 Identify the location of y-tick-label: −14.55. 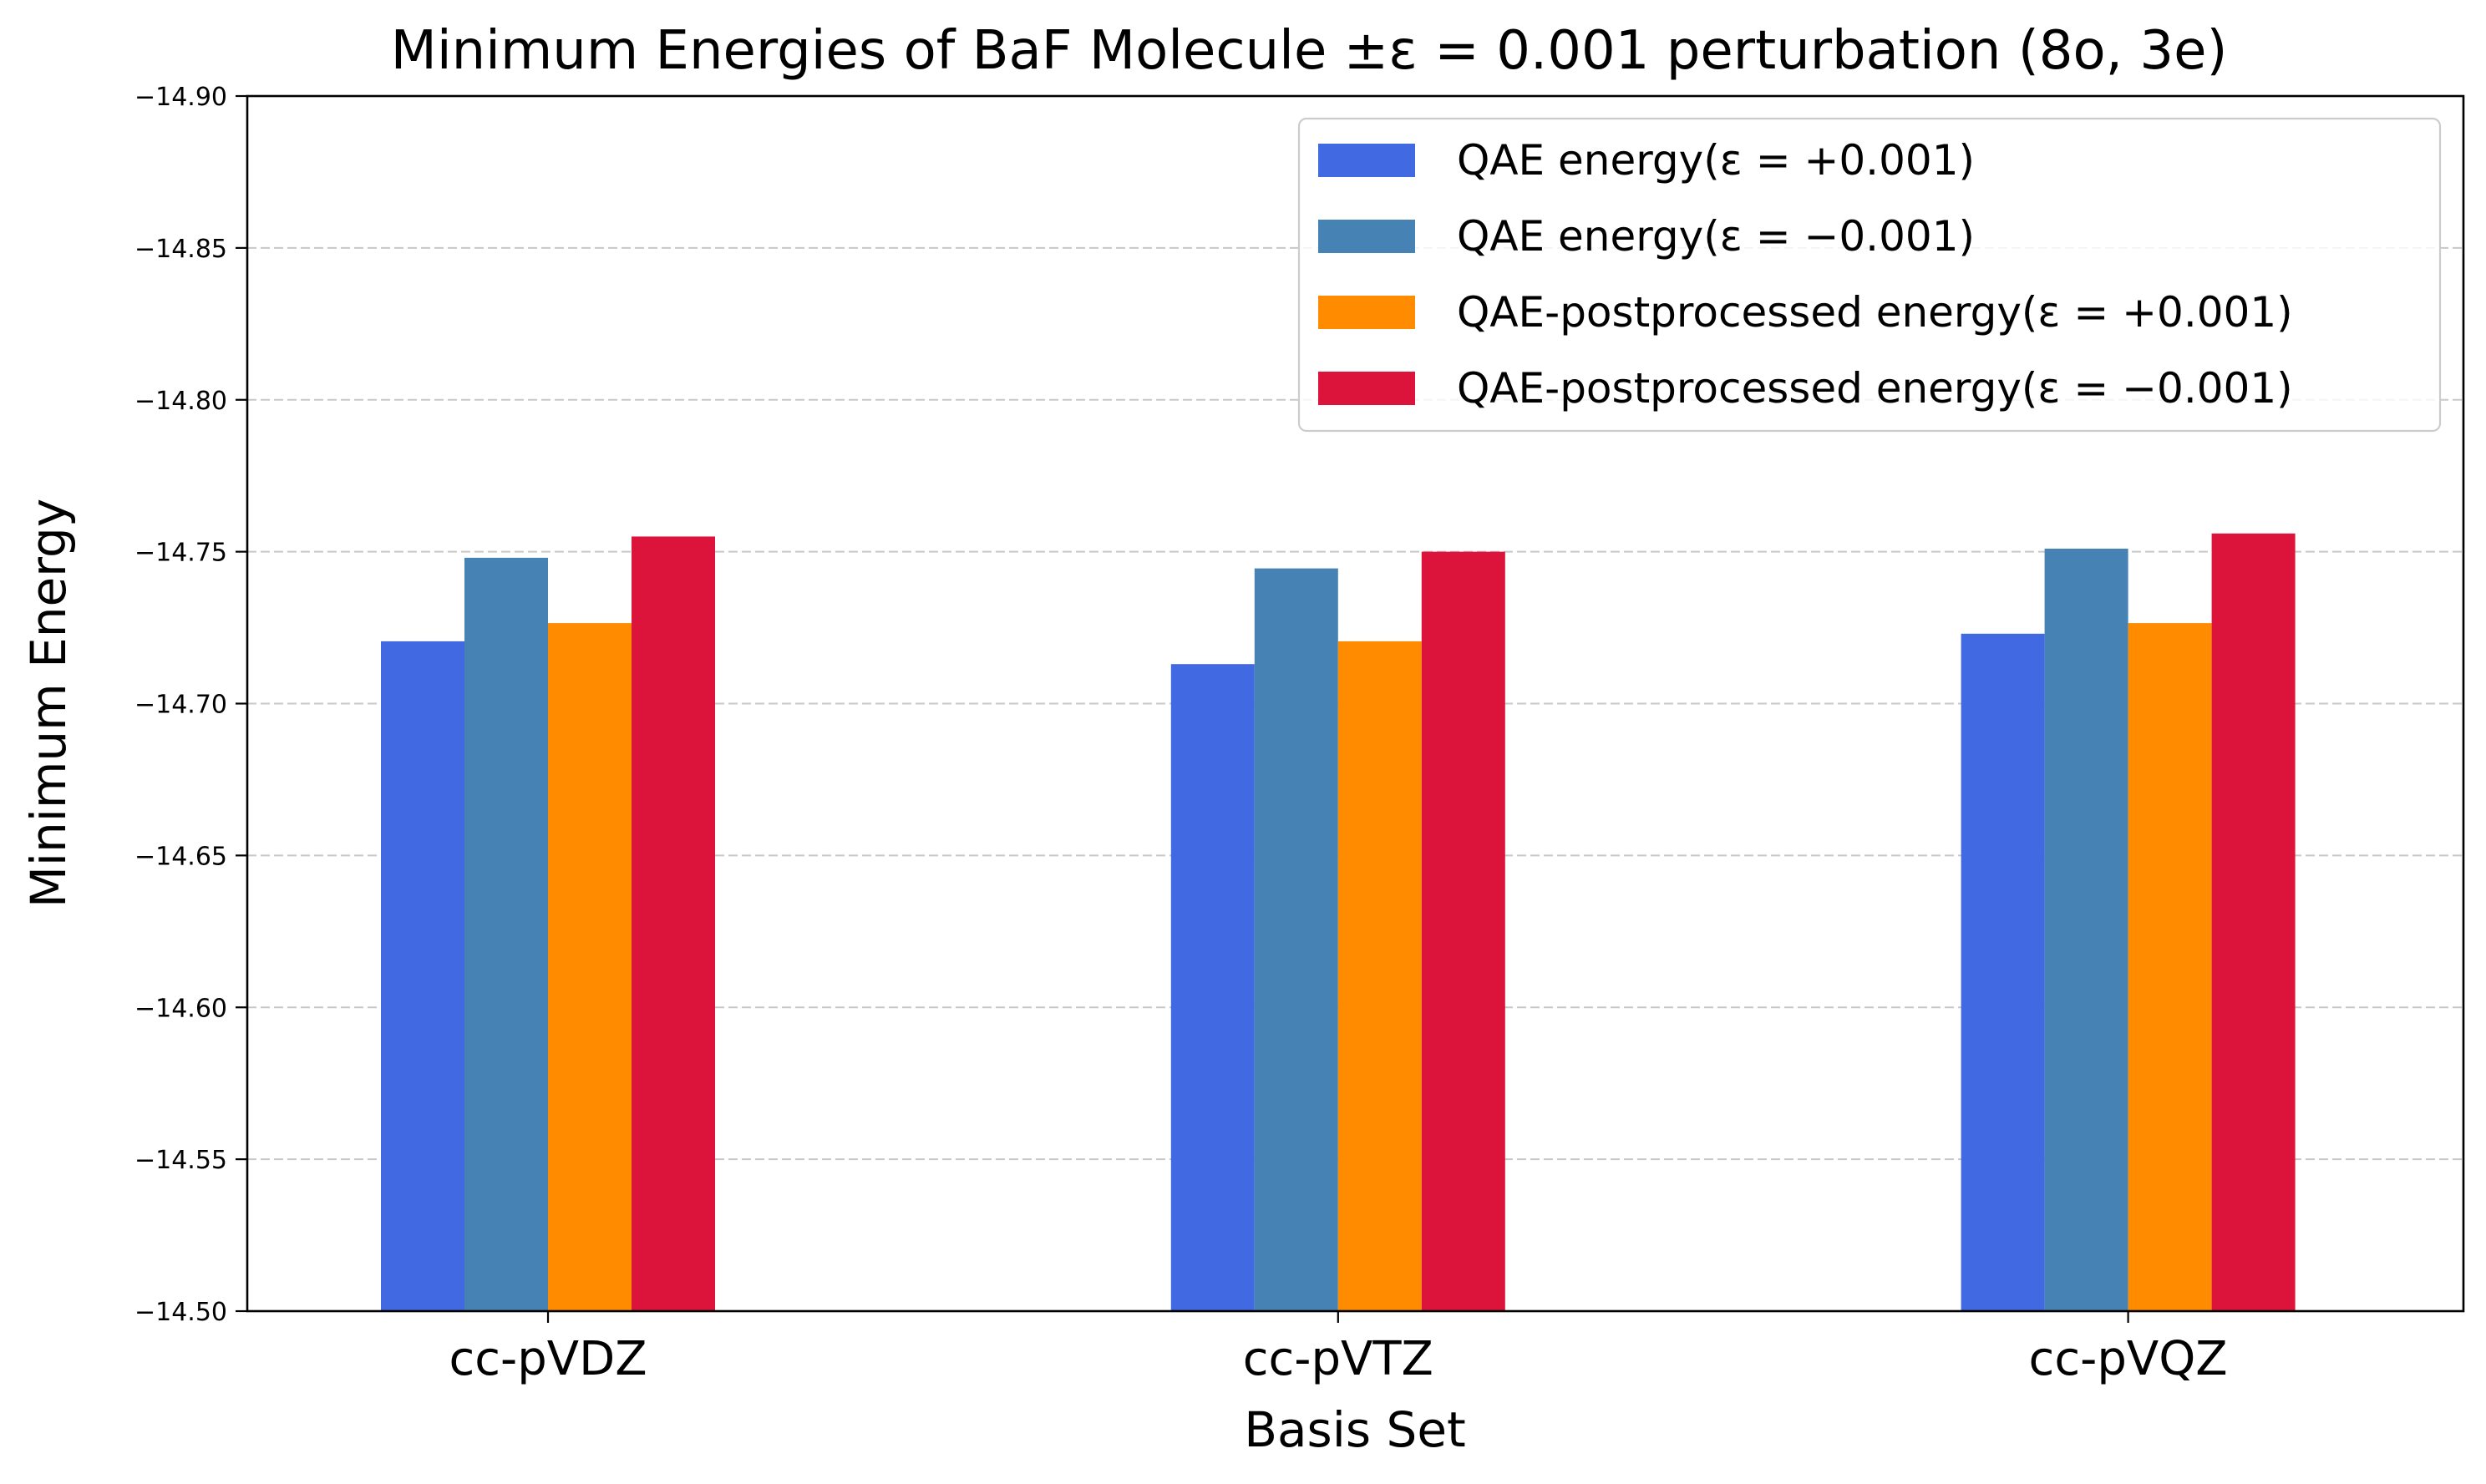
(180, 1160).